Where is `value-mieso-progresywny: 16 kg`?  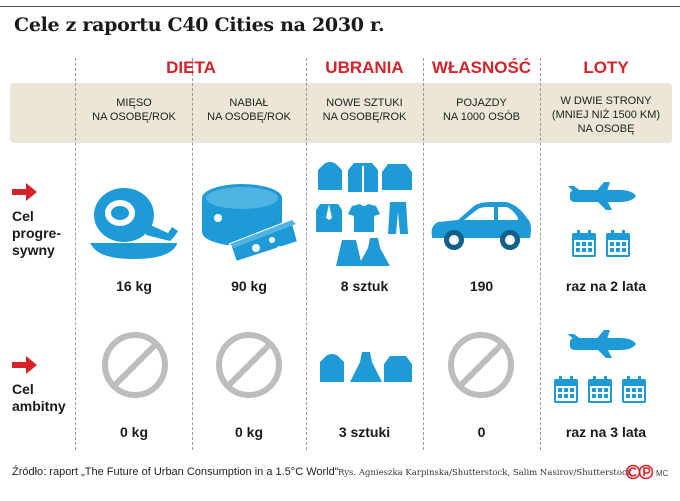
value-mieso-progresywny: 16 kg is located at coordinates (134, 286).